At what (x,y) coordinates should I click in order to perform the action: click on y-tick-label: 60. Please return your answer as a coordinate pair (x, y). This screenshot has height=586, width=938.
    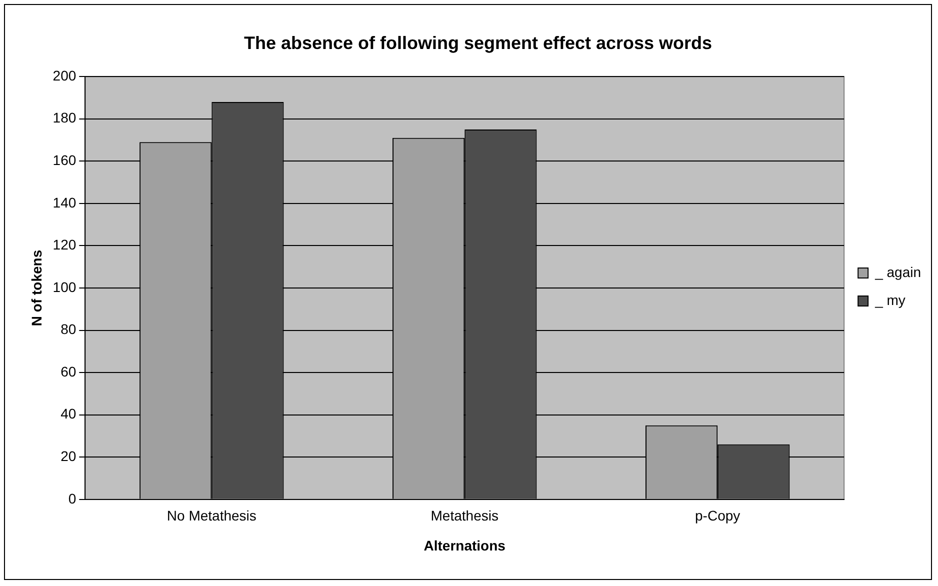
    Looking at the image, I should click on (68, 371).